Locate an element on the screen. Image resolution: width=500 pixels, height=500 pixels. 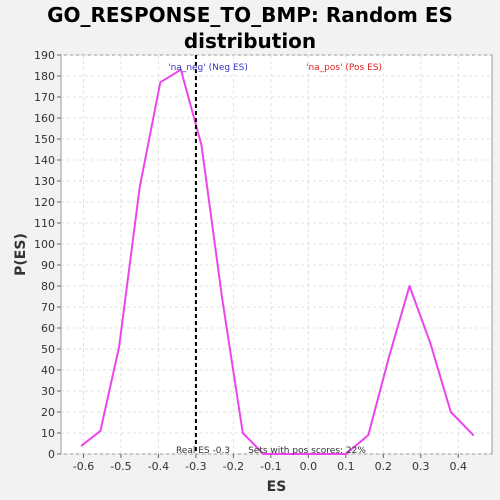
x-tick-label: -0.1 is located at coordinates (270, 466).